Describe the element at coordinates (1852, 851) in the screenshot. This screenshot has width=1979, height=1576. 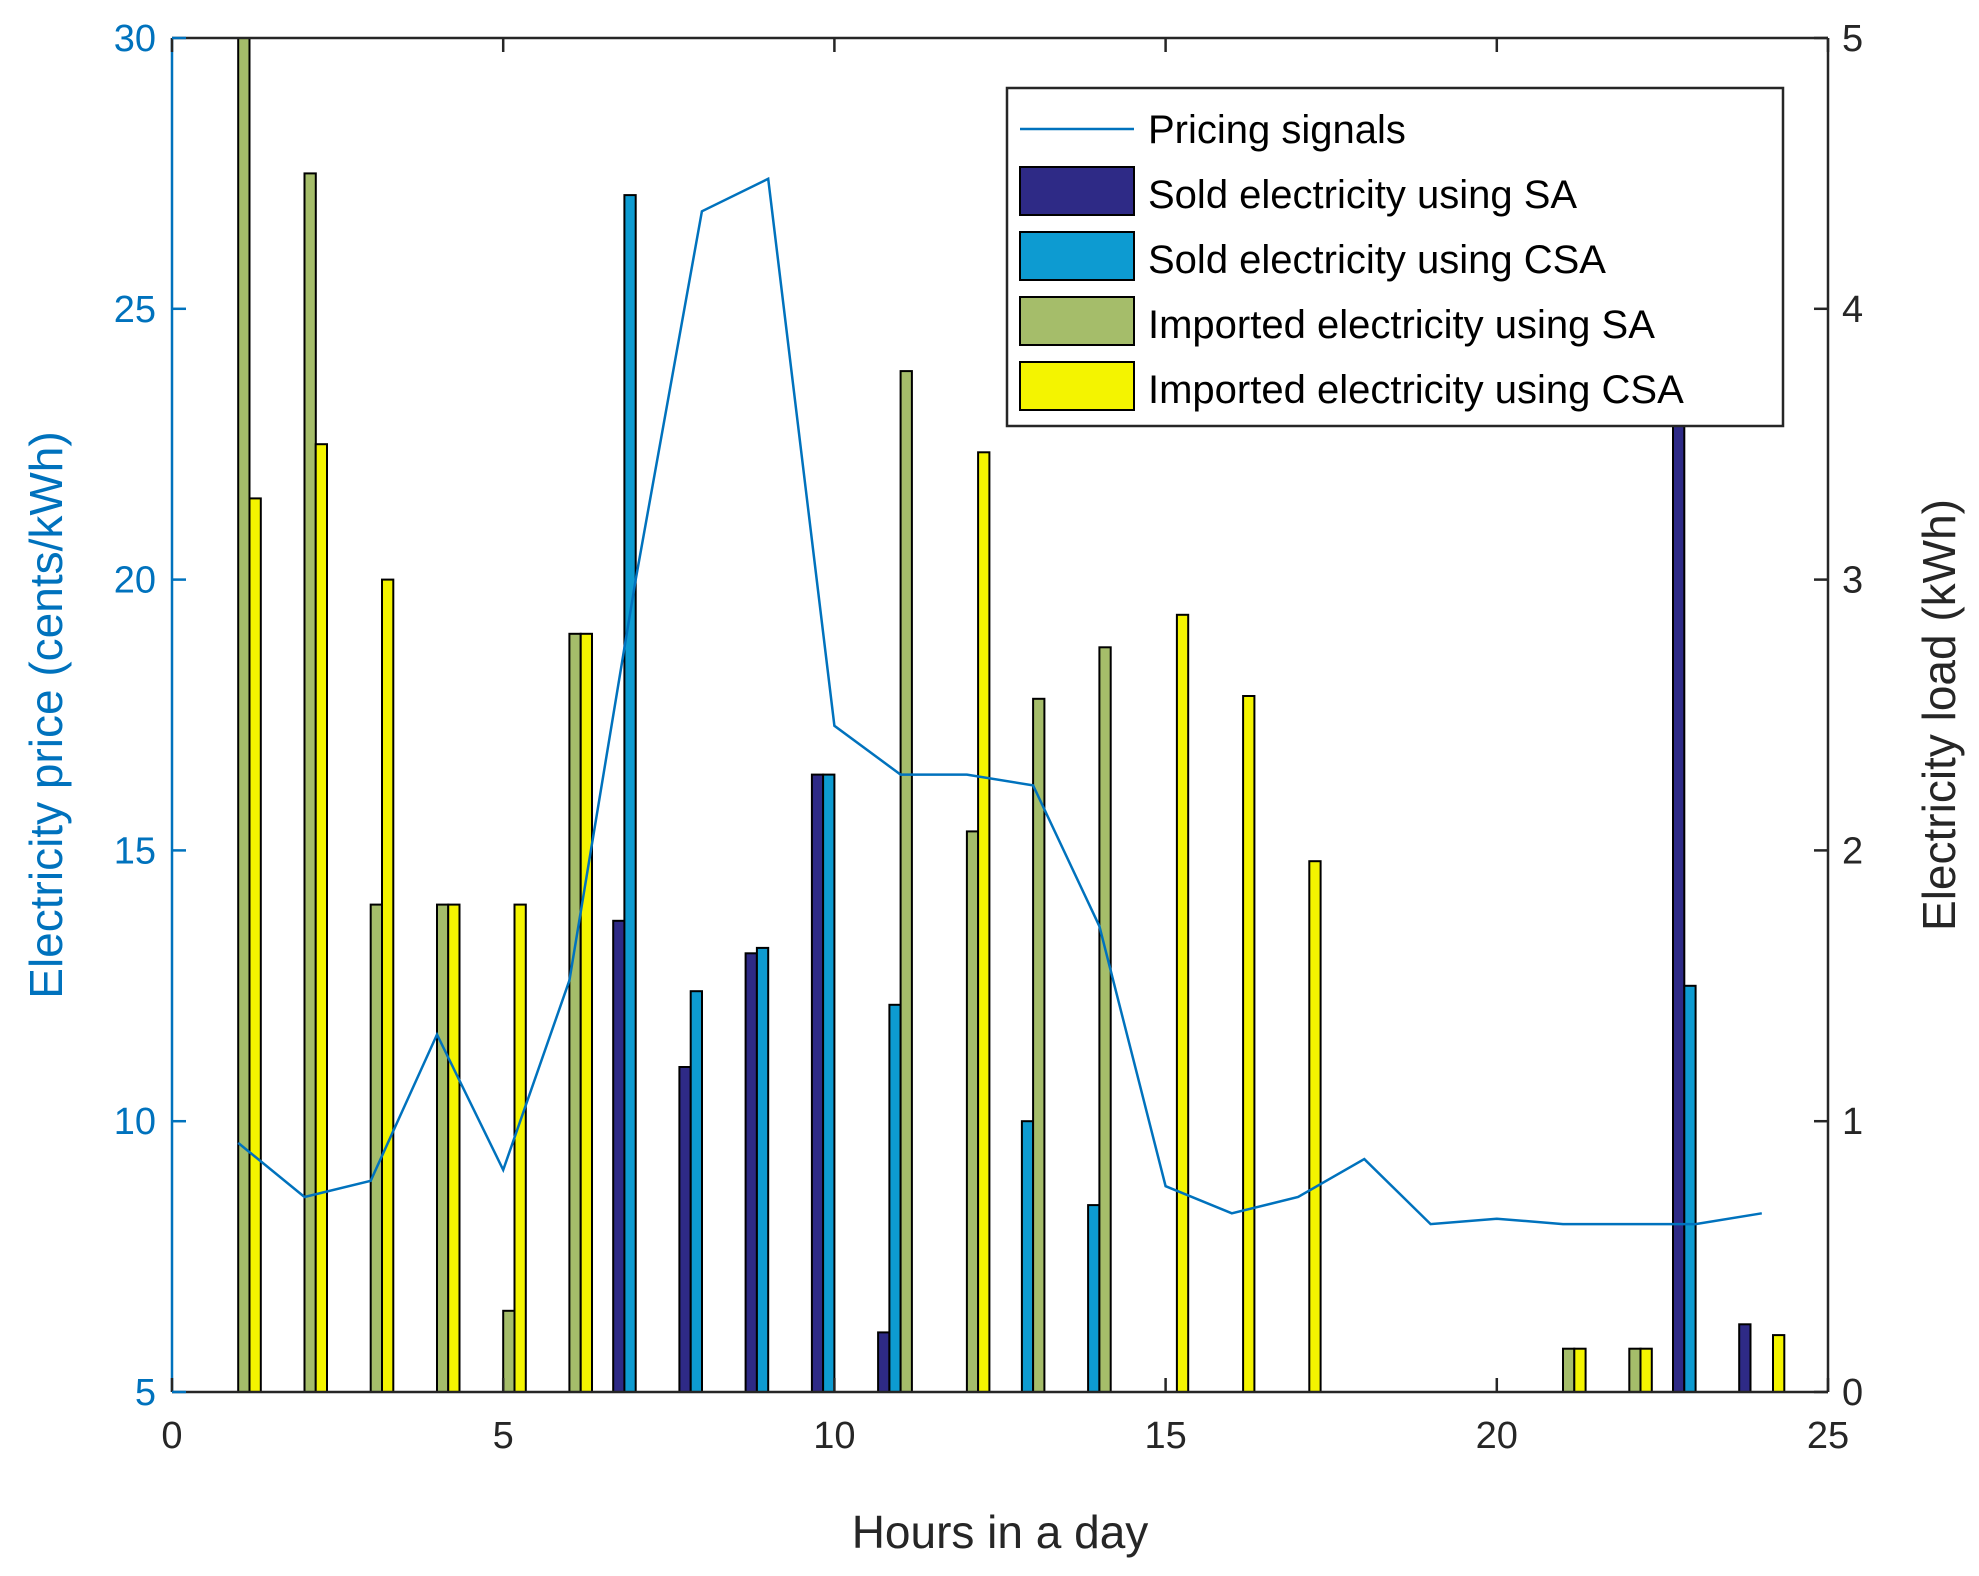
I see `y-right-tick-label-2: 2` at that location.